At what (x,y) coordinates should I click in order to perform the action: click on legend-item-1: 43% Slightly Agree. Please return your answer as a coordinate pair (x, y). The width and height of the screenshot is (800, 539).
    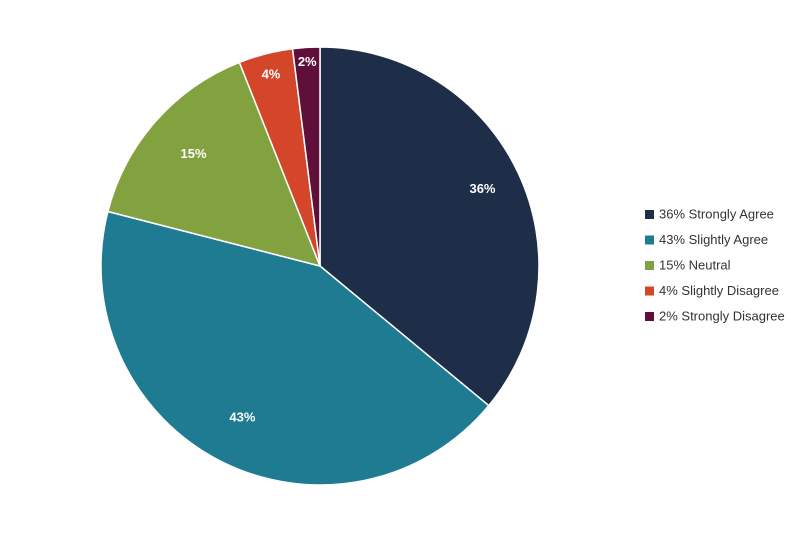
    Looking at the image, I should click on (706, 239).